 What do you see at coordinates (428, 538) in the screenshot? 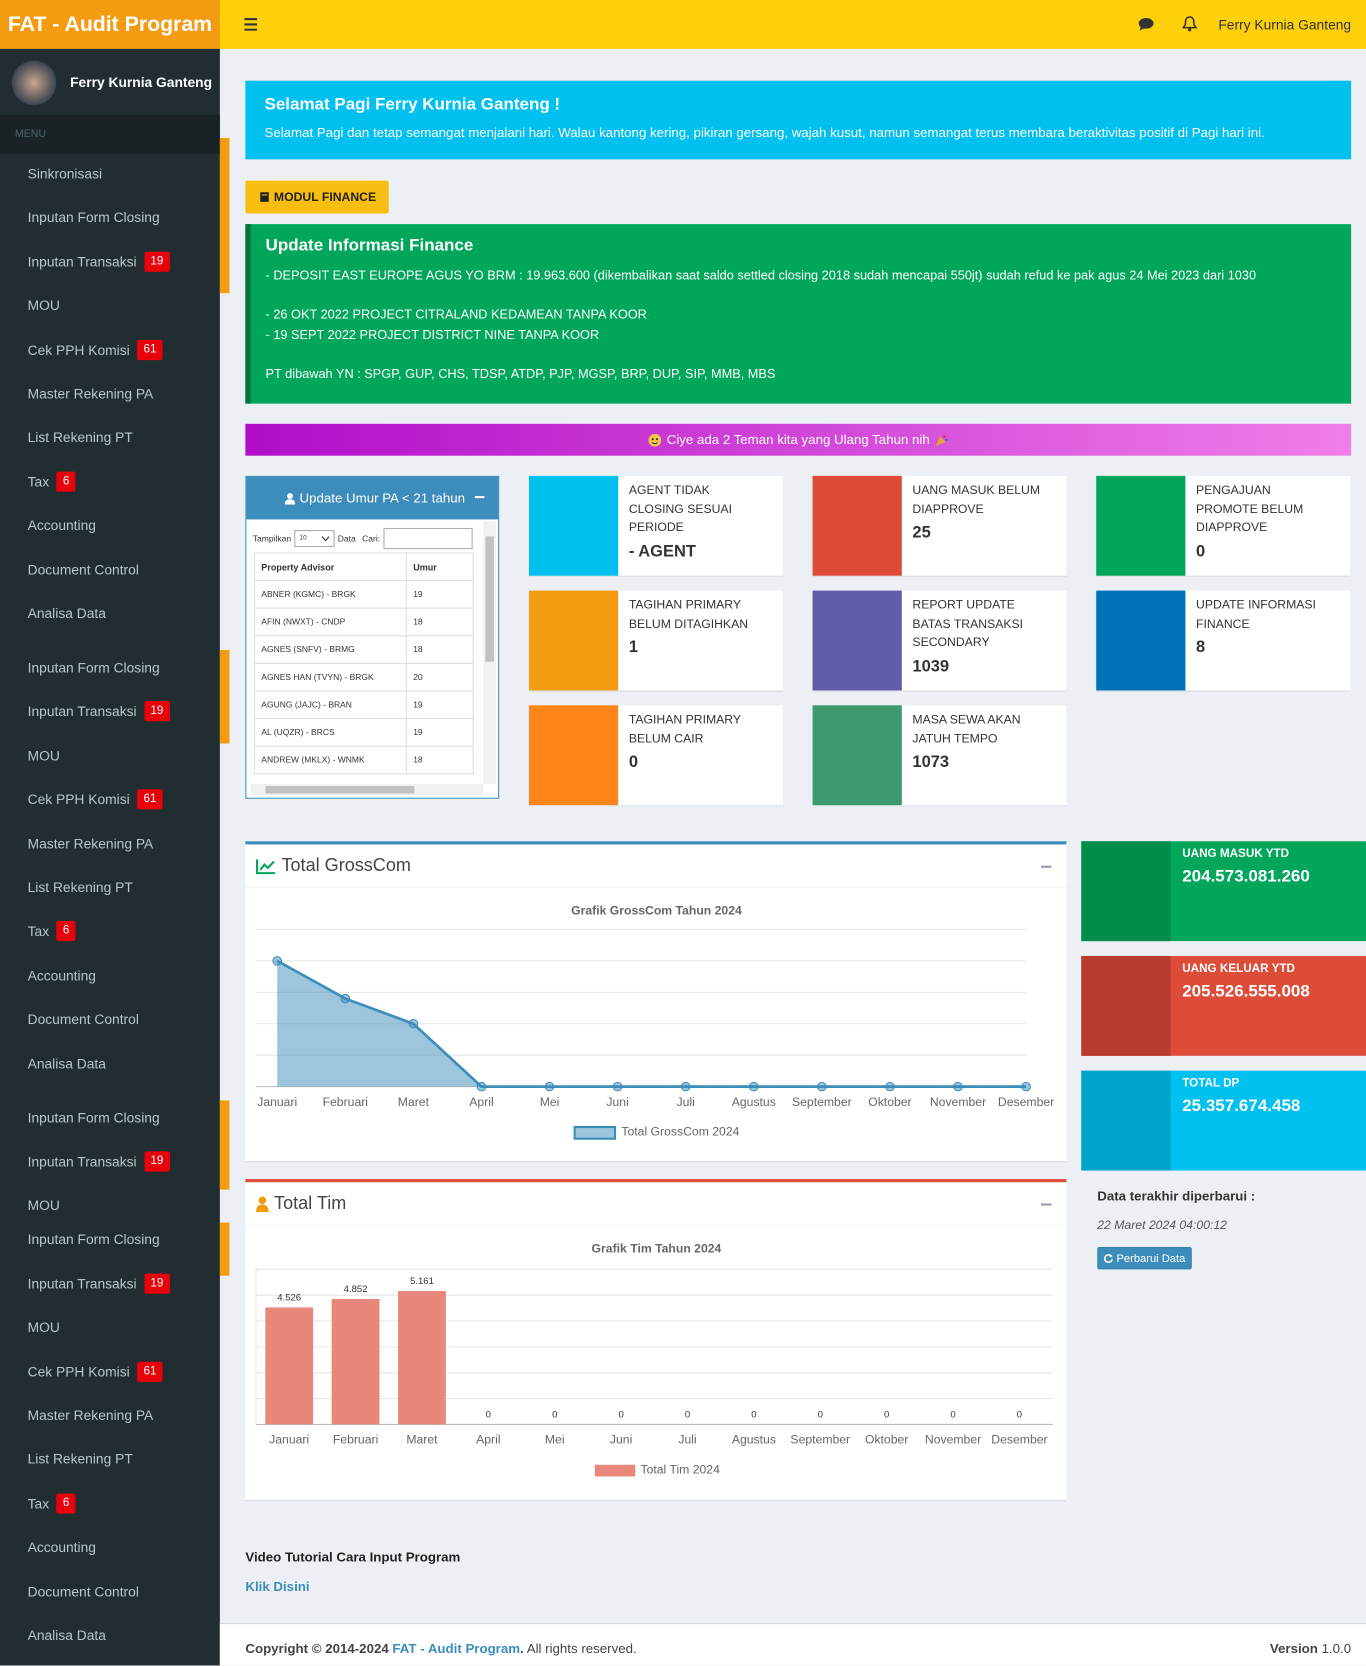
I see `search-input` at bounding box center [428, 538].